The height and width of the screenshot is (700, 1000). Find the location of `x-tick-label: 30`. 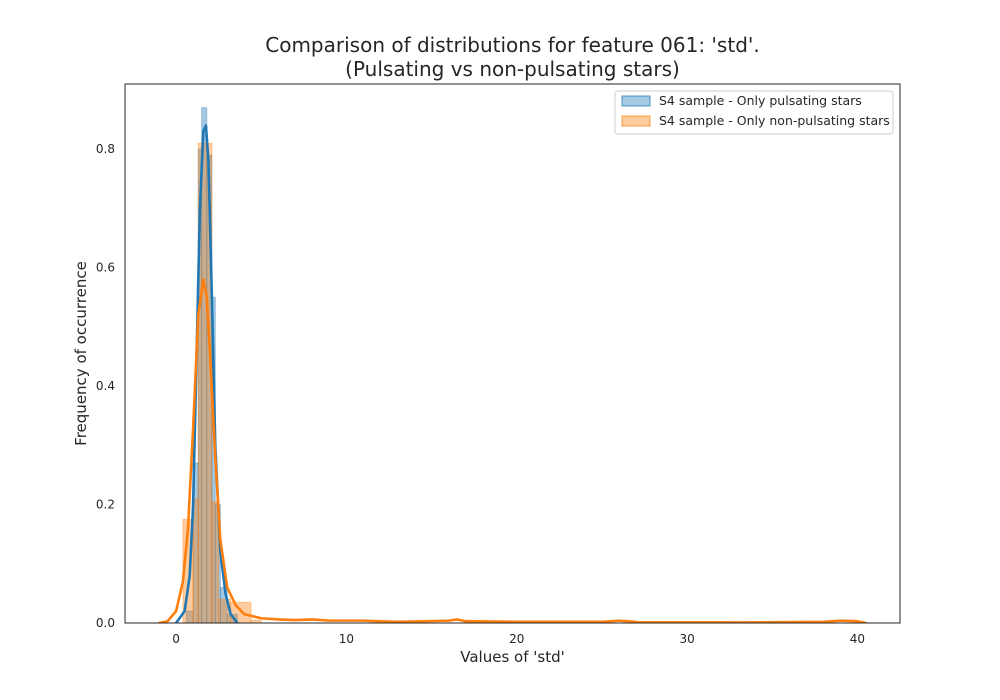

x-tick-label: 30 is located at coordinates (686, 639).